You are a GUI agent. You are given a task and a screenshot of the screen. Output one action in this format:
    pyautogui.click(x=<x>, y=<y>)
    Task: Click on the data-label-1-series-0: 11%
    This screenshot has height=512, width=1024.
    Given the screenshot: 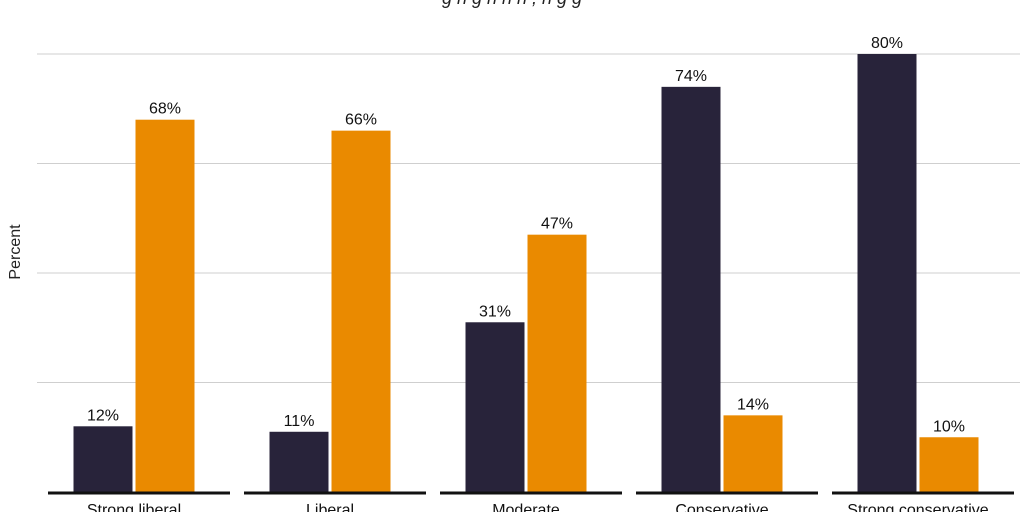 What is the action you would take?
    pyautogui.click(x=299, y=421)
    